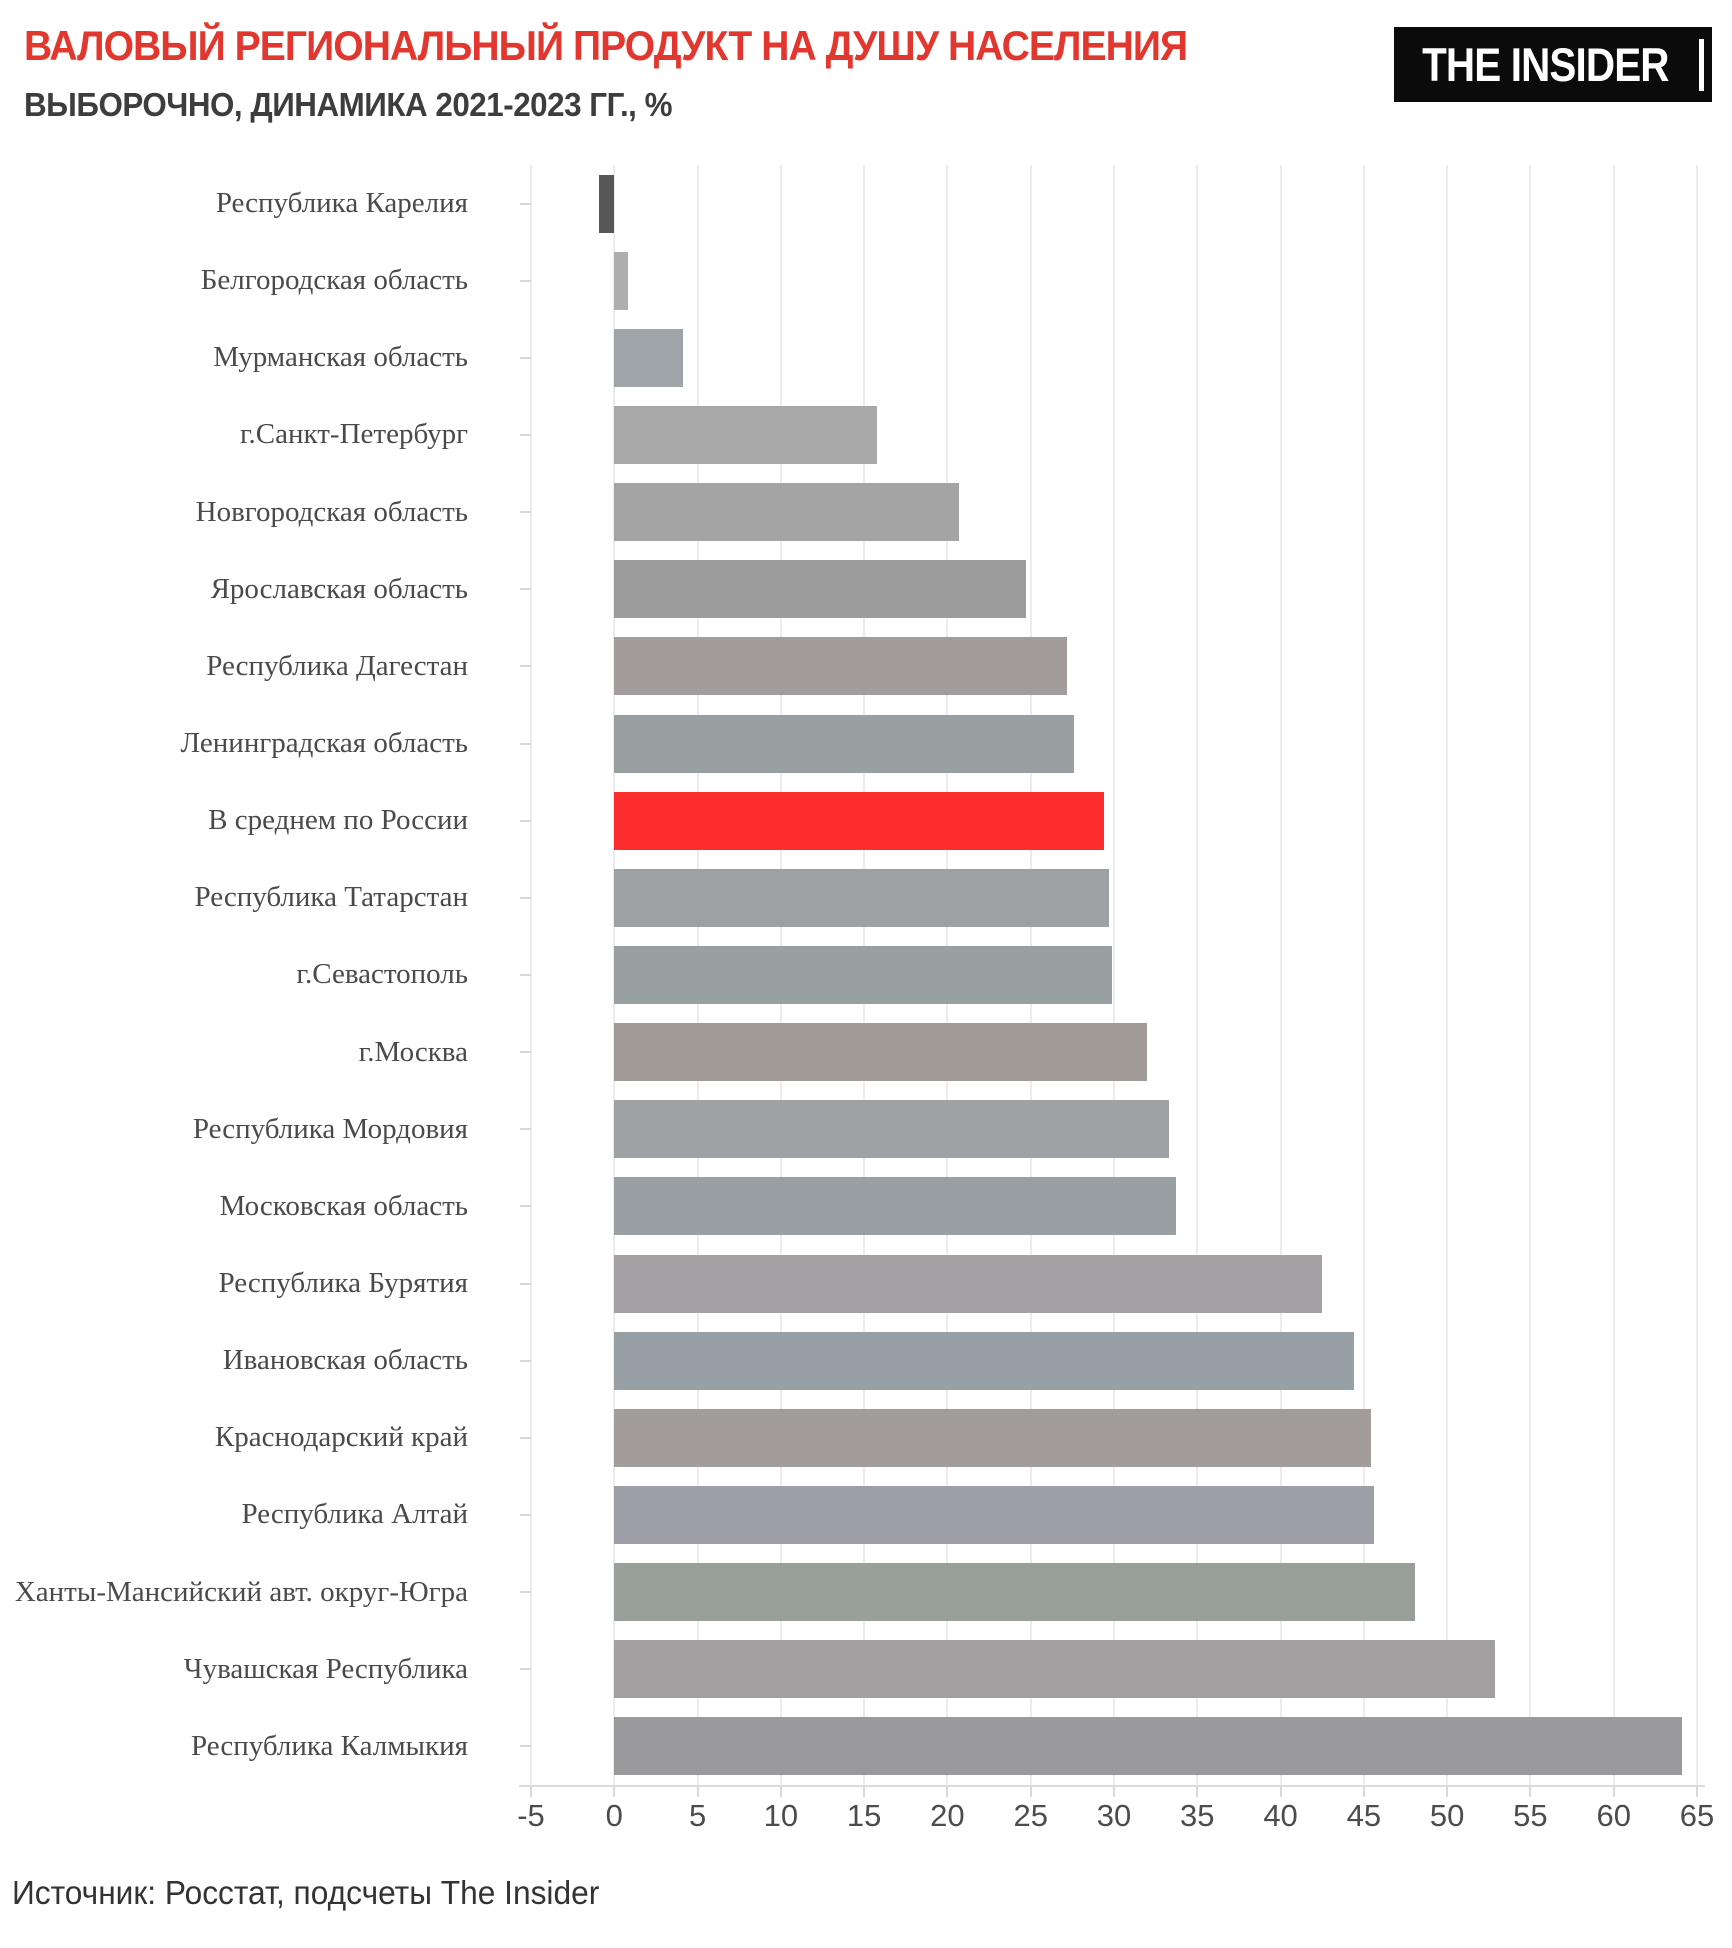 The image size is (1732, 1948). I want to click on bar-row: Республика Алтай, so click(866, 1514).